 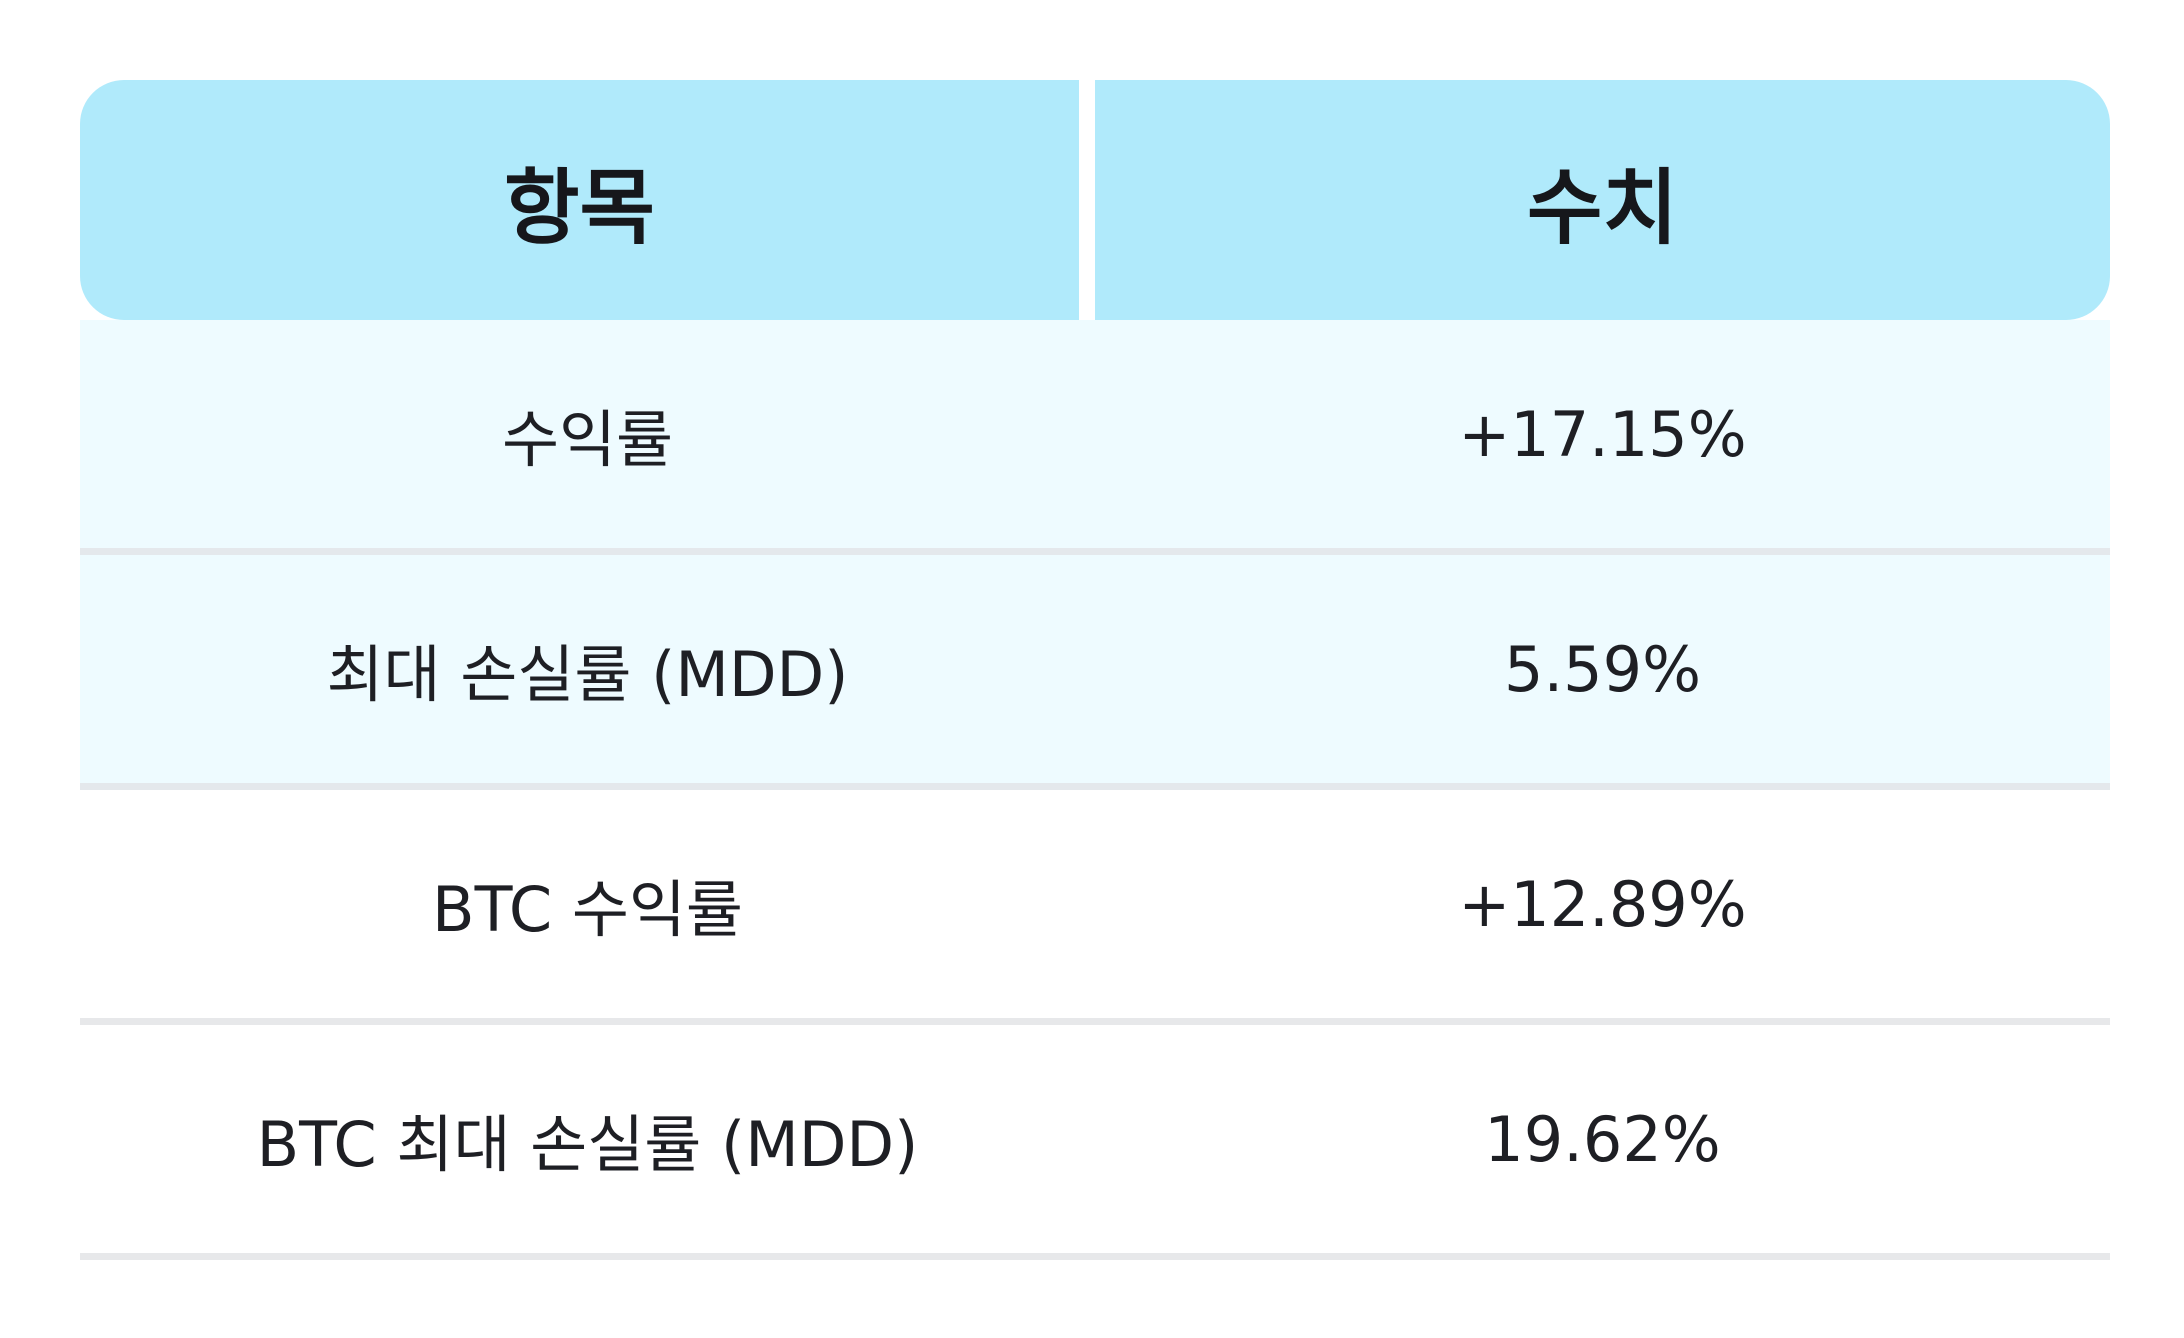 I want to click on row-value-cell: +12.89%, so click(x=1602, y=904).